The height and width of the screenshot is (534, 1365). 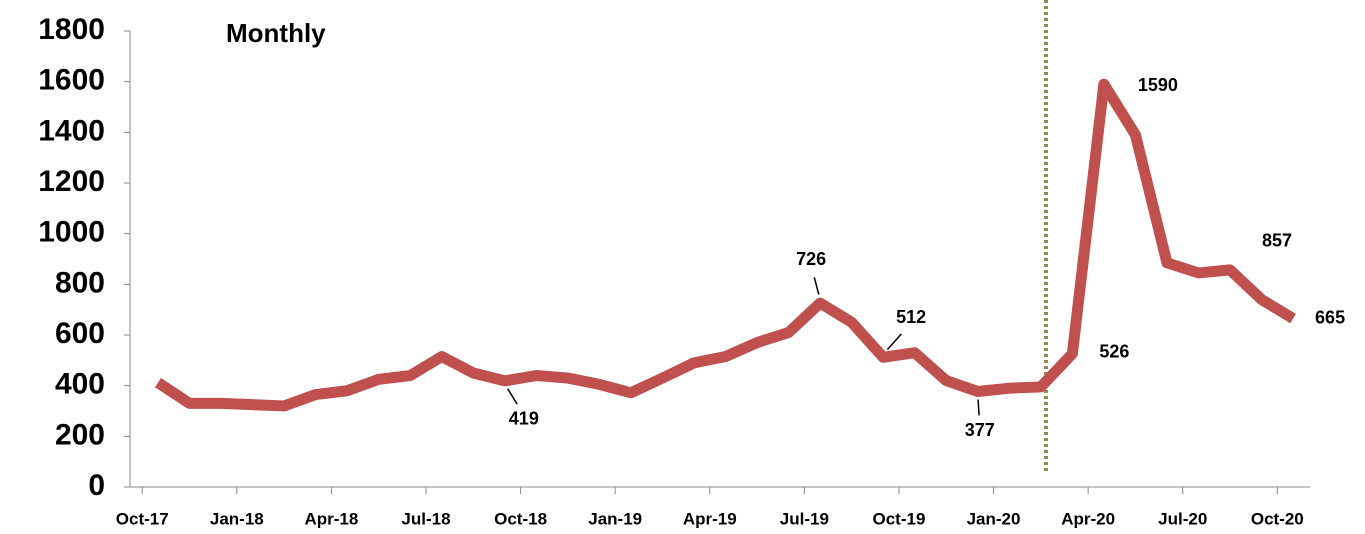 I want to click on y-tick-label: 1000, so click(x=71, y=232).